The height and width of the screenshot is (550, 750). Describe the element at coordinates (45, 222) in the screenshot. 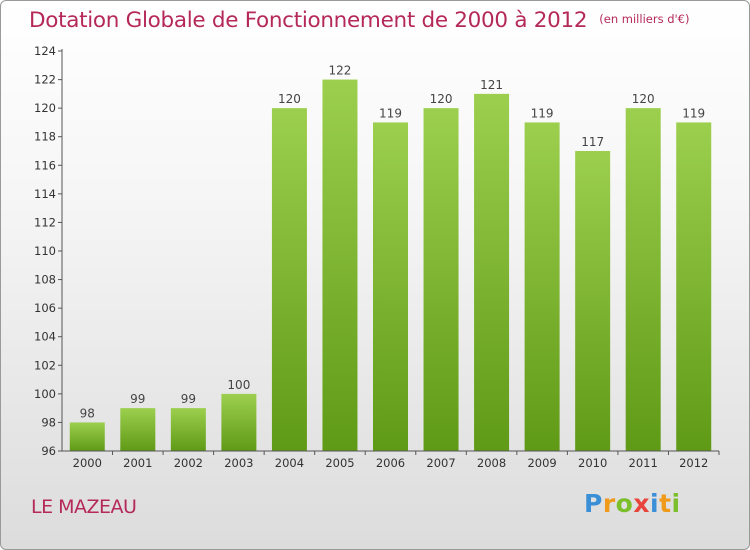

I see `y-tick-label: 112` at that location.